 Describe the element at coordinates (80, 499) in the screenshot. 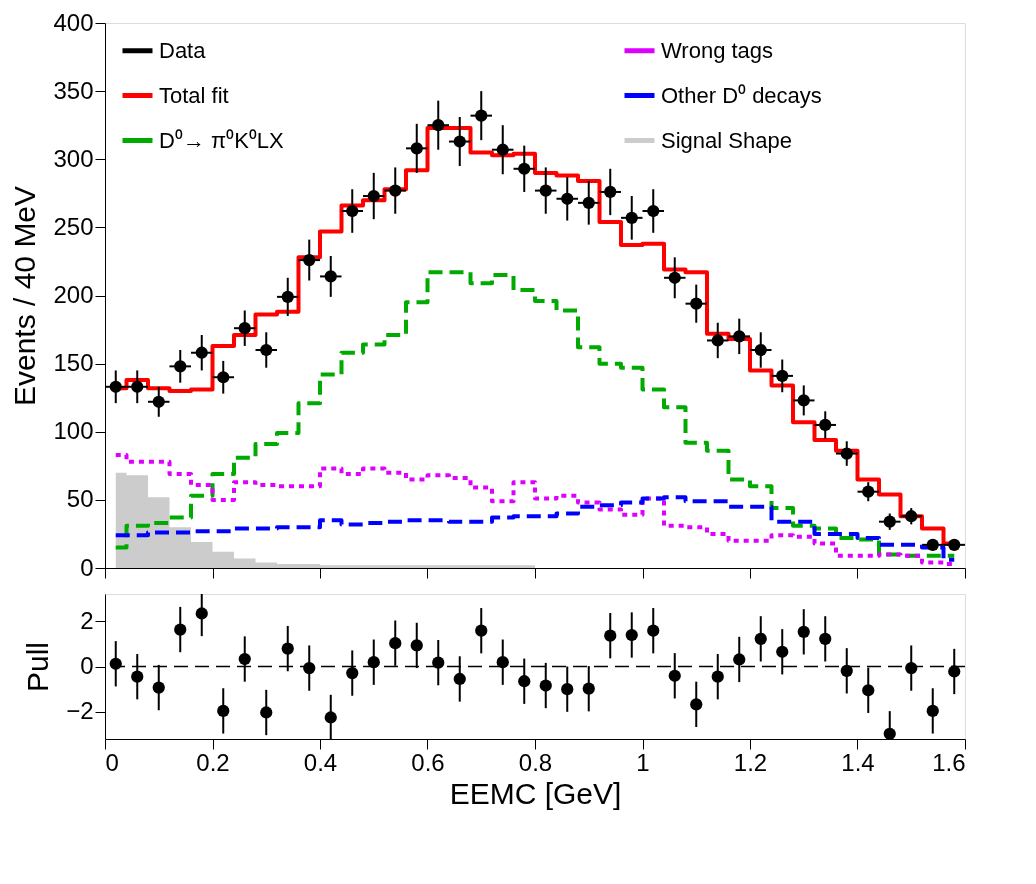

I see `y-tick-label: 50` at that location.